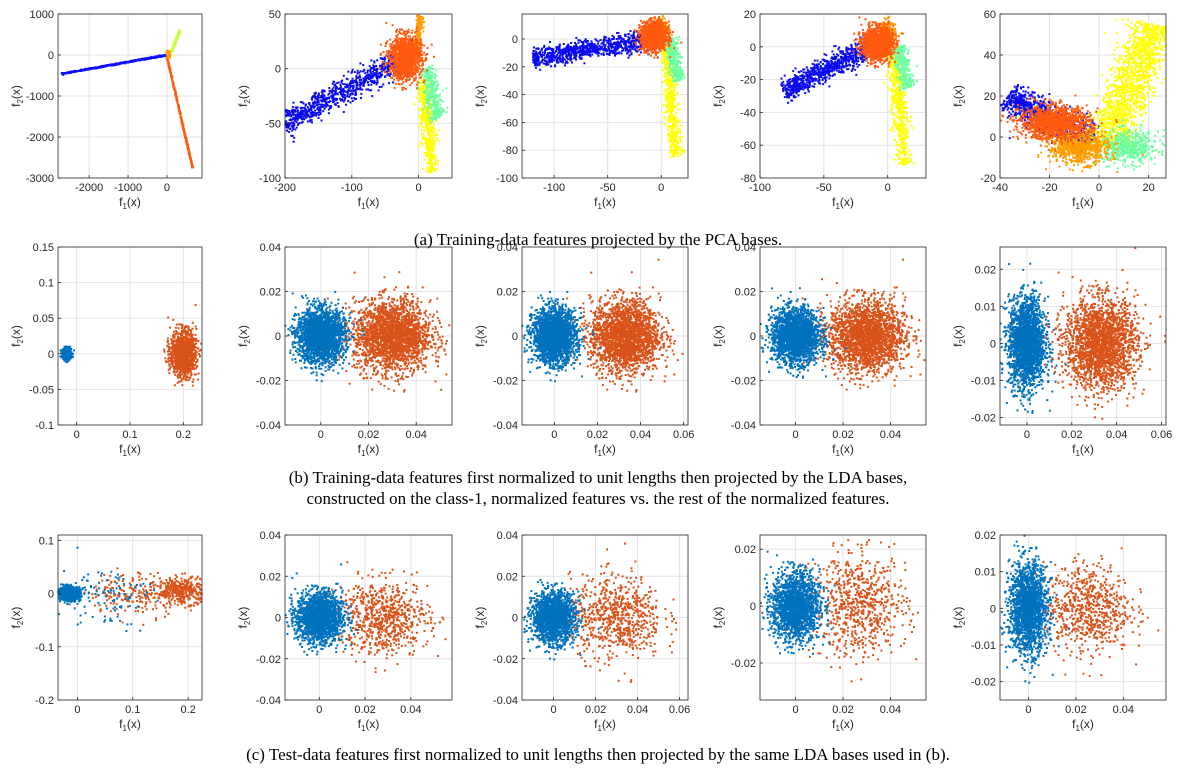  What do you see at coordinates (51, 56) in the screenshot?
I see `y-tick-label: 0` at bounding box center [51, 56].